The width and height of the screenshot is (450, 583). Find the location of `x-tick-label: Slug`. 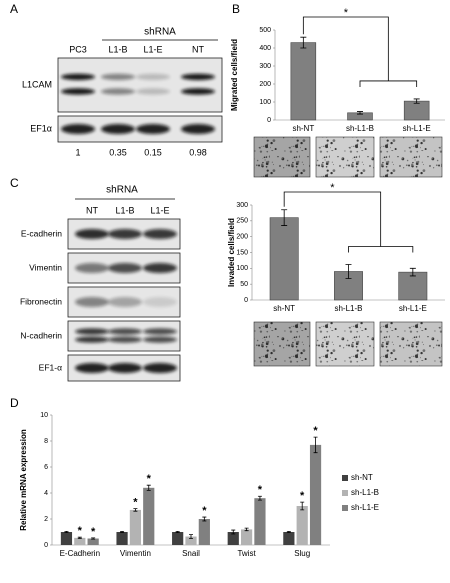

x-tick-label: Slug is located at coordinates (302, 553).